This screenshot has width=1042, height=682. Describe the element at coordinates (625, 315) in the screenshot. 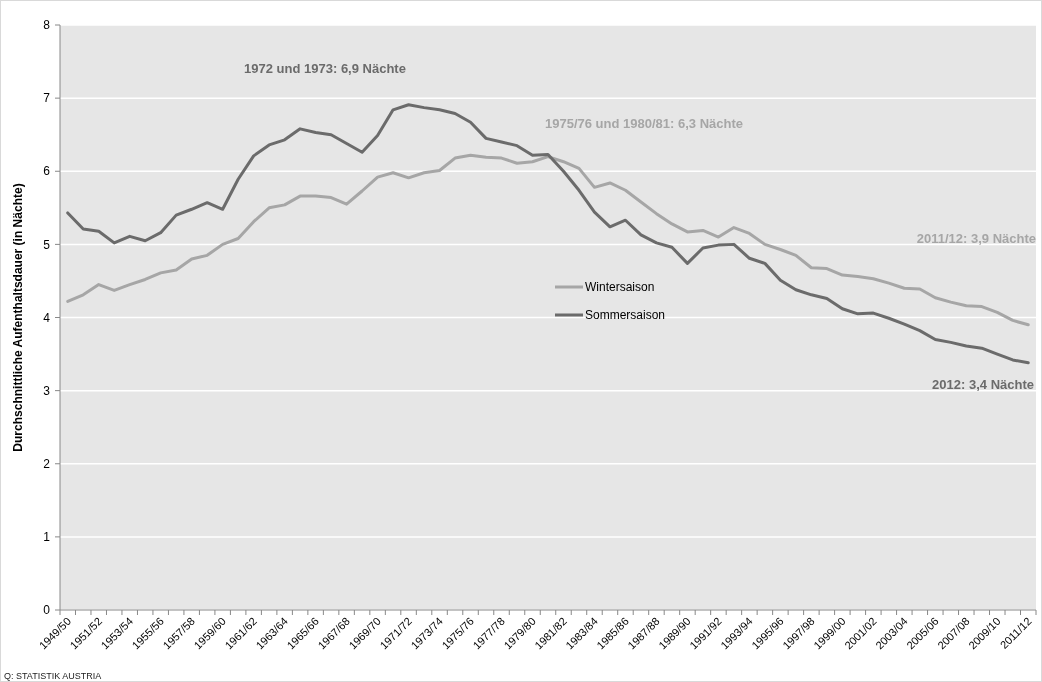

I see `legend-label: Sommersaison` at that location.